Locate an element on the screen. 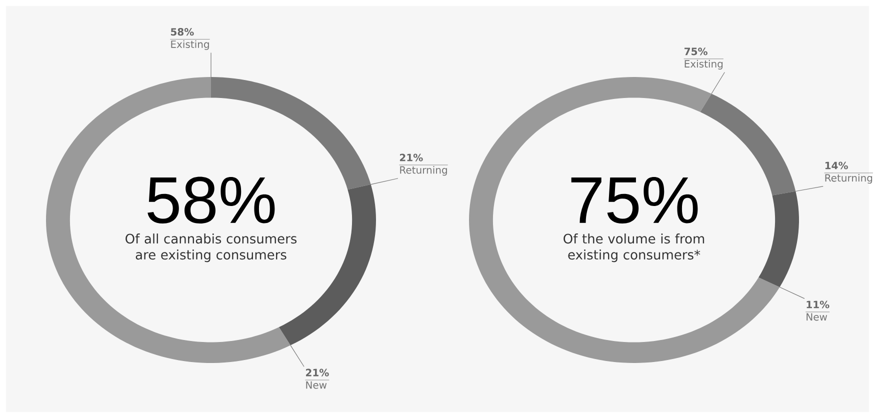  data-label: 75% is located at coordinates (696, 52).